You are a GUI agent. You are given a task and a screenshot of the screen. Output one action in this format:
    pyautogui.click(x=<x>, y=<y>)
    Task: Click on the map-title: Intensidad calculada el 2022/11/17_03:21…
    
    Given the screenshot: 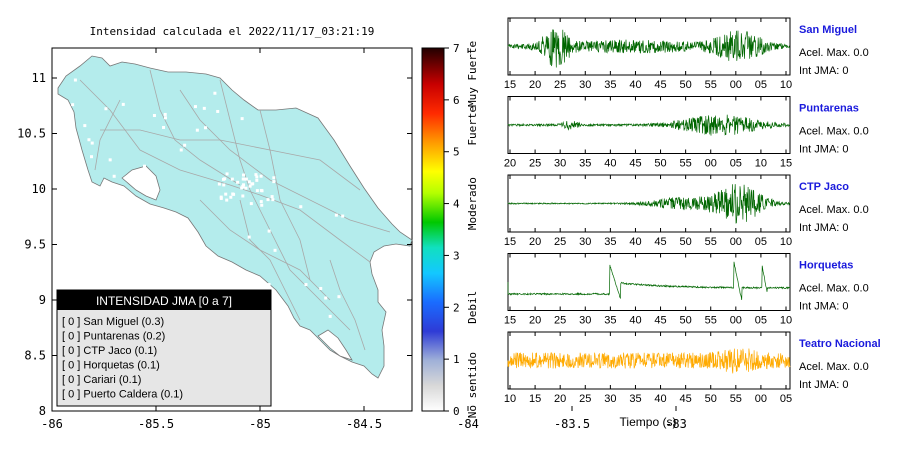 What is the action you would take?
    pyautogui.click(x=232, y=31)
    